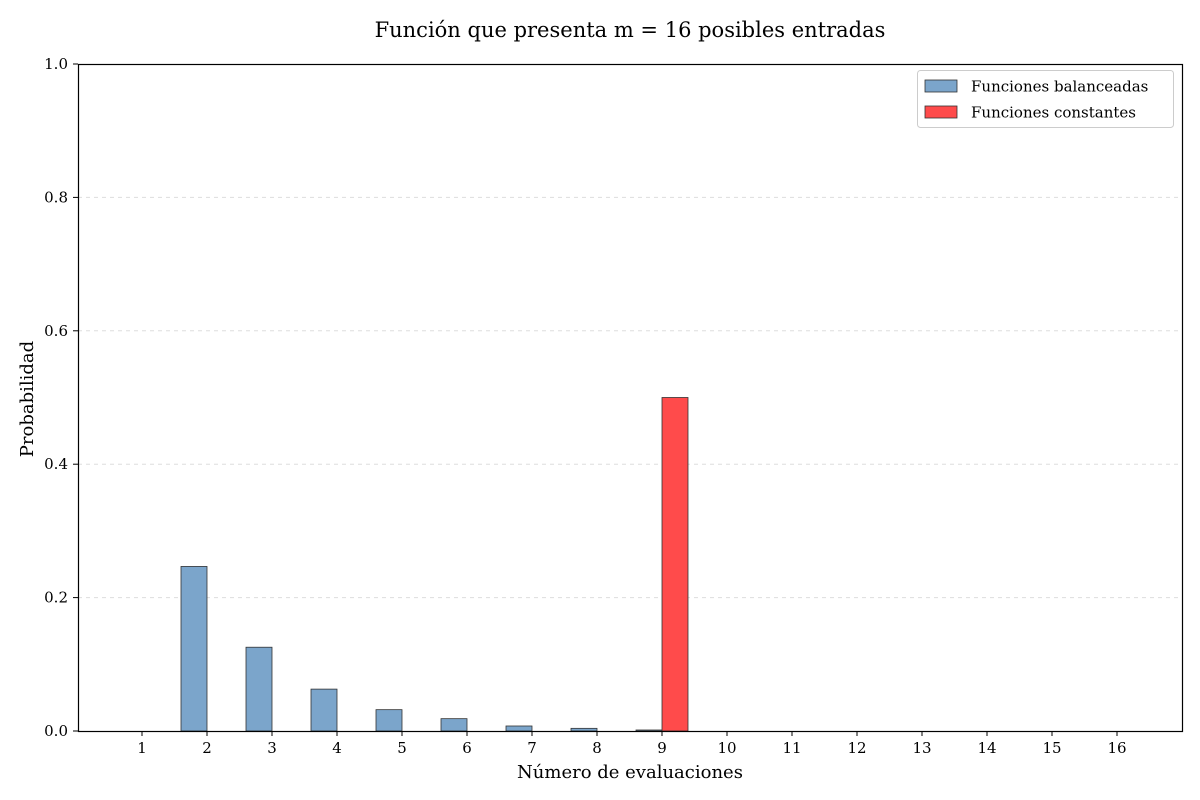 Image resolution: width=1200 pixels, height=800 pixels. Describe the element at coordinates (56, 464) in the screenshot. I see `y-tick-label: 0.4` at that location.